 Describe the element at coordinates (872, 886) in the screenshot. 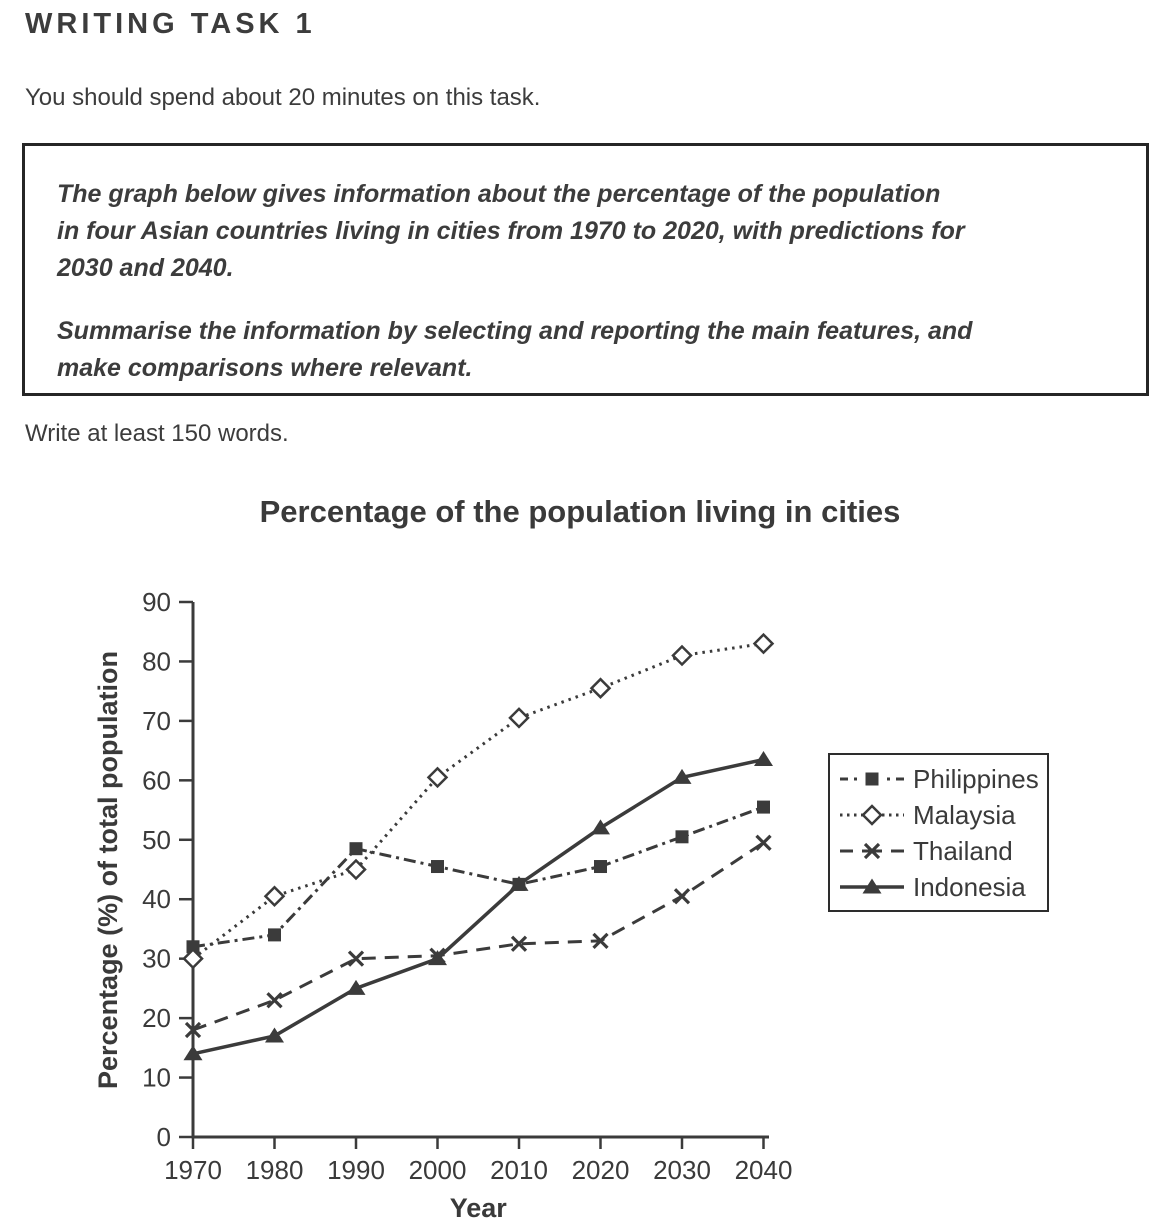

I see `legend-swatch-indonesia` at that location.